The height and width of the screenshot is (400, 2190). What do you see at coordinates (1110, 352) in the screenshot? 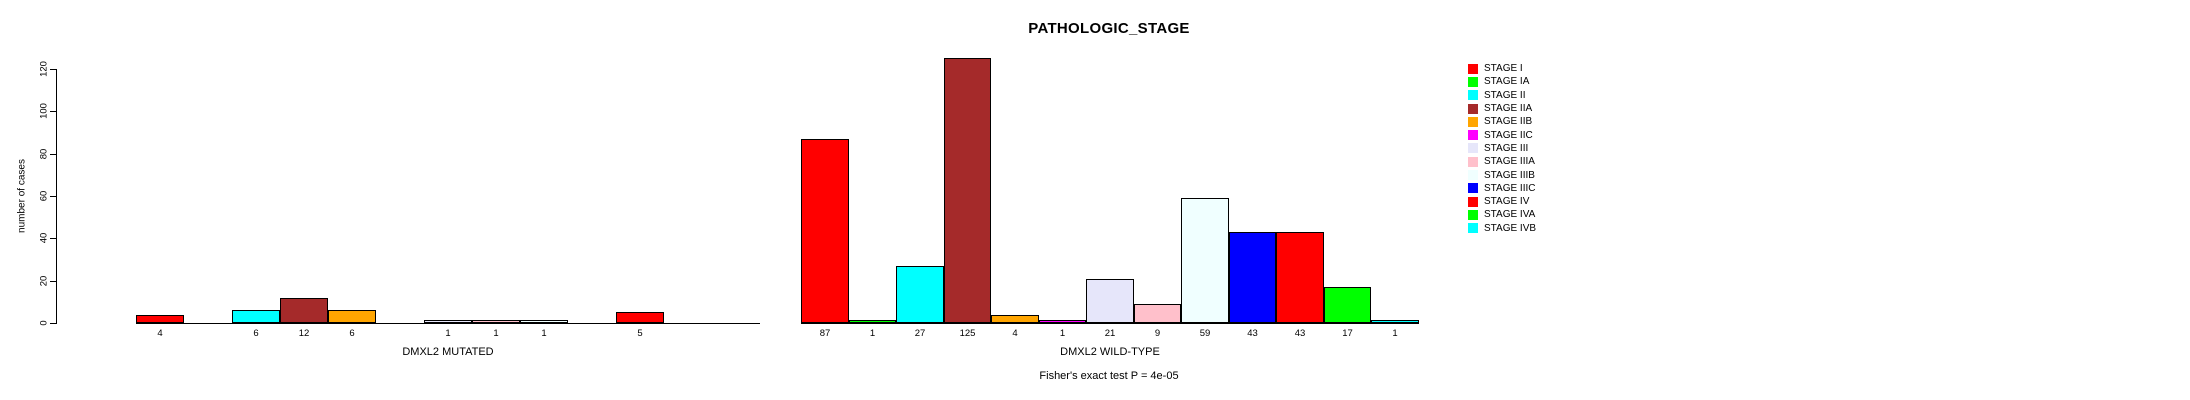
I see `x-axis-label-wildtype: DMXL2 WILD-TYPE` at bounding box center [1110, 352].